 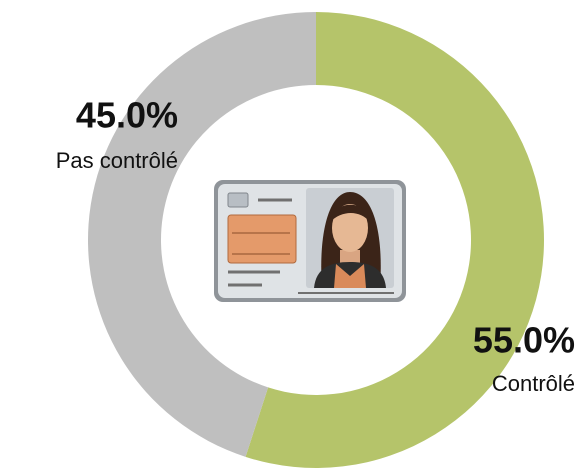 I want to click on value-label: 45.0%, so click(x=127, y=115).